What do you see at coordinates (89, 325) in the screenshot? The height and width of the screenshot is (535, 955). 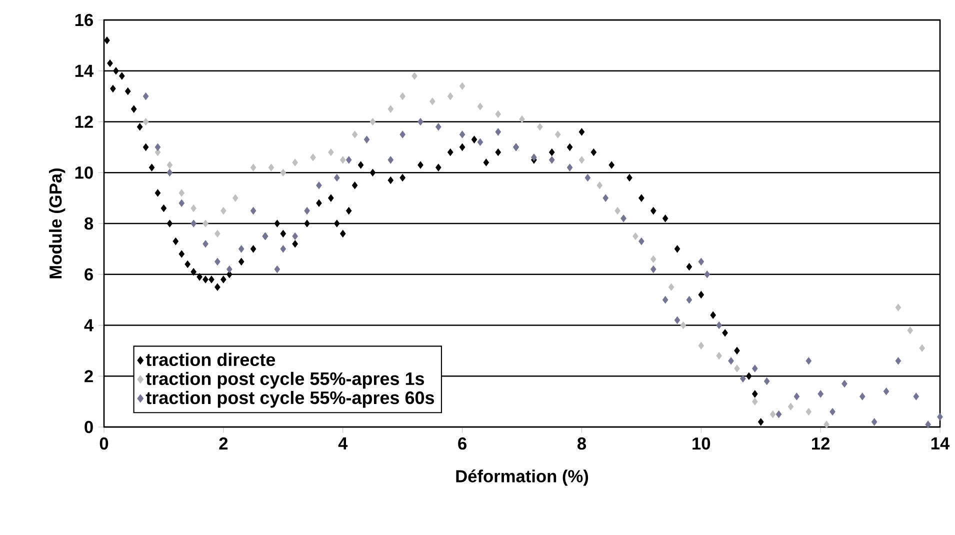 I see `y-tick-label: 4` at bounding box center [89, 325].